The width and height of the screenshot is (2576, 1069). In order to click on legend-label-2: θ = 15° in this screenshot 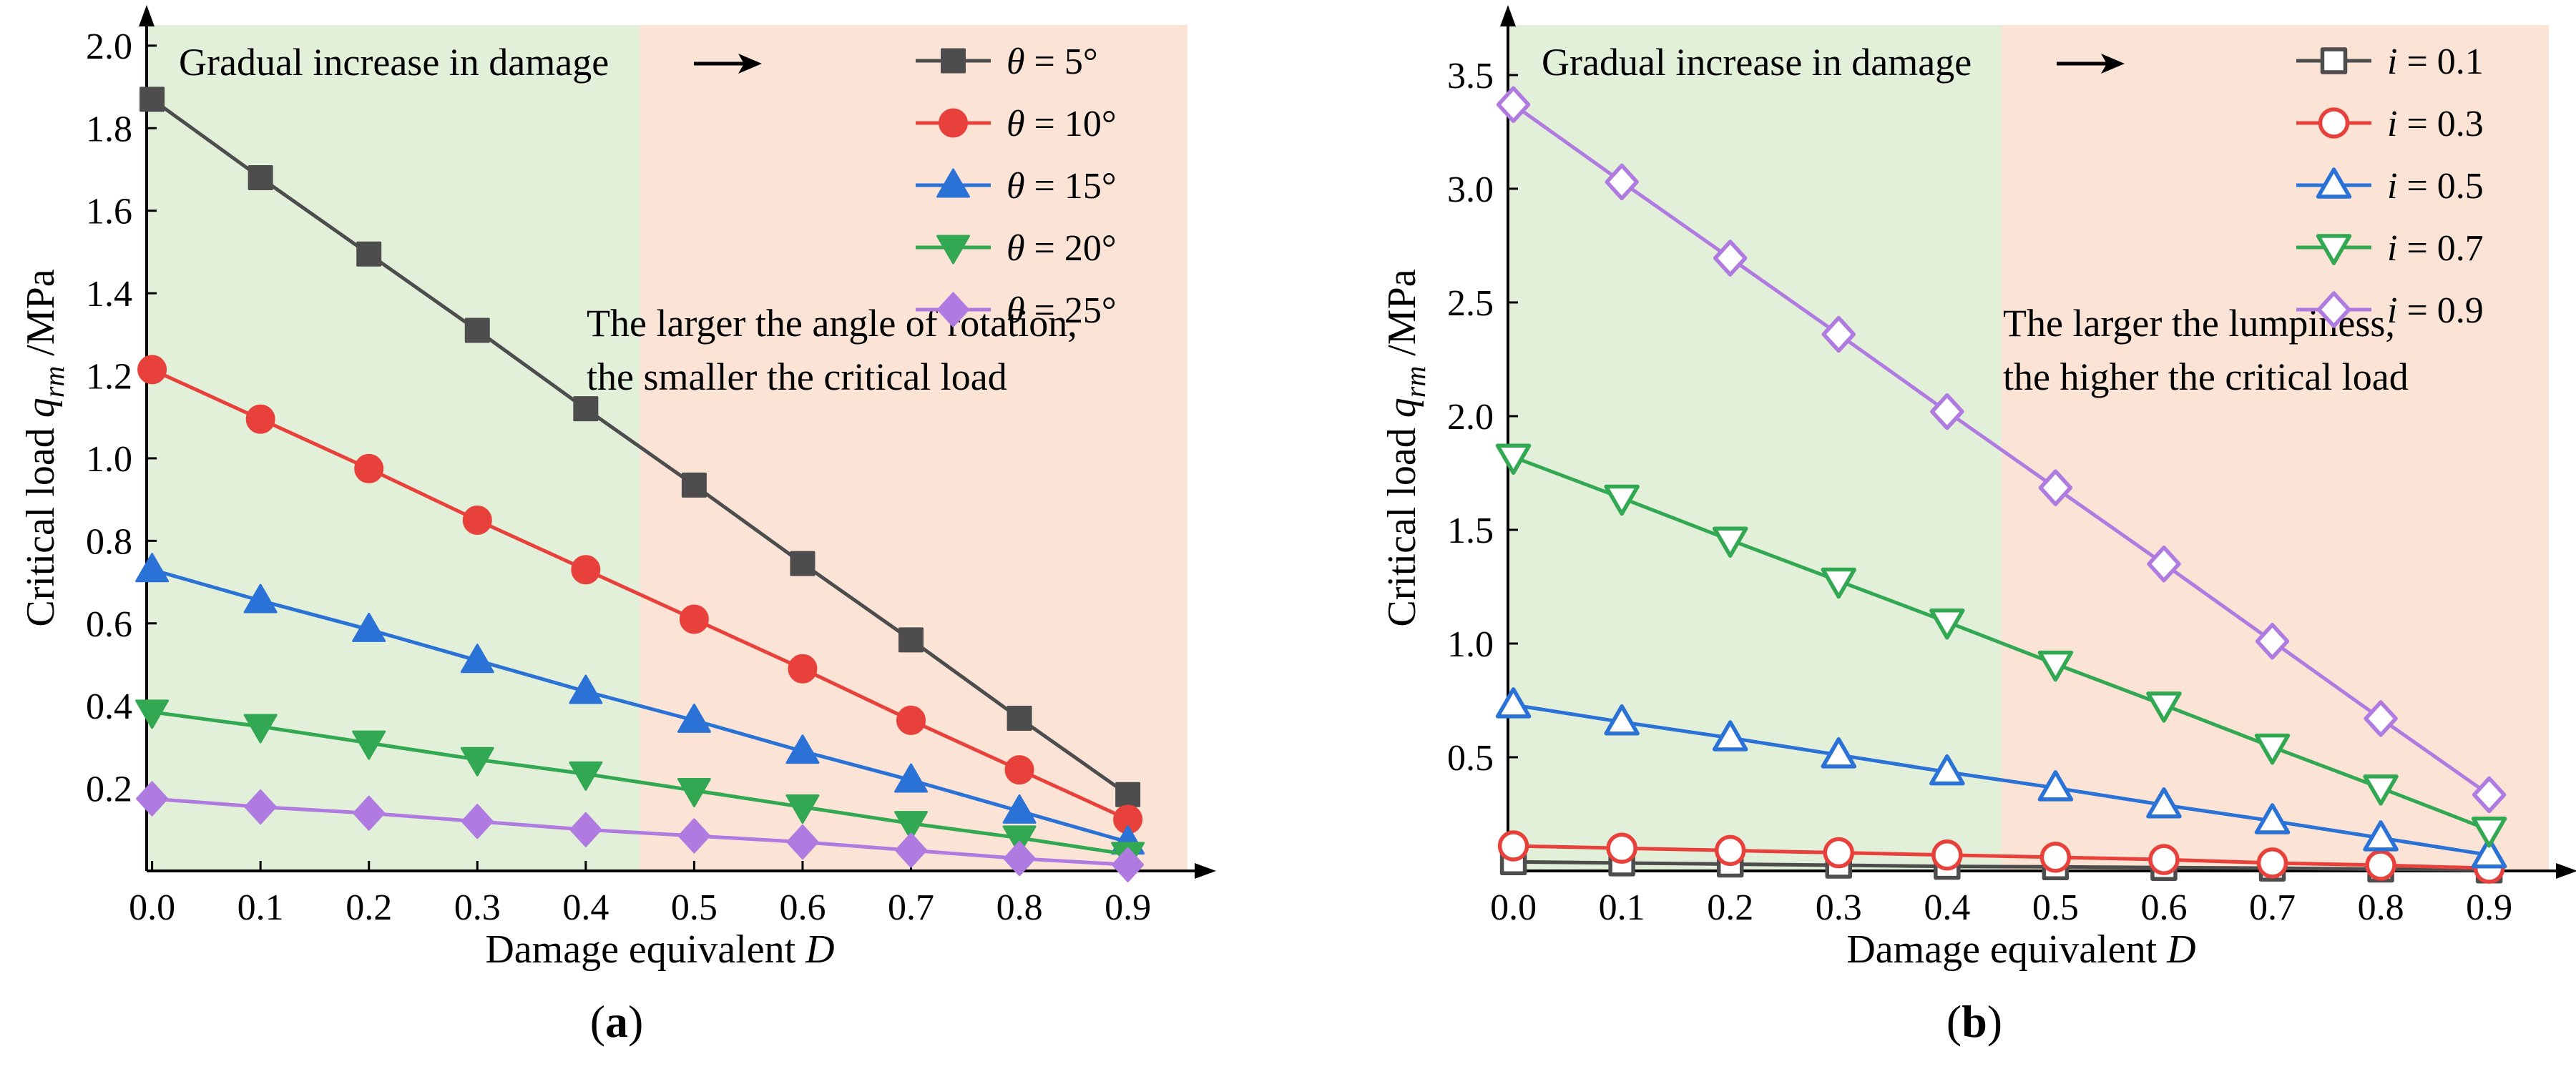, I will do `click(1062, 186)`.